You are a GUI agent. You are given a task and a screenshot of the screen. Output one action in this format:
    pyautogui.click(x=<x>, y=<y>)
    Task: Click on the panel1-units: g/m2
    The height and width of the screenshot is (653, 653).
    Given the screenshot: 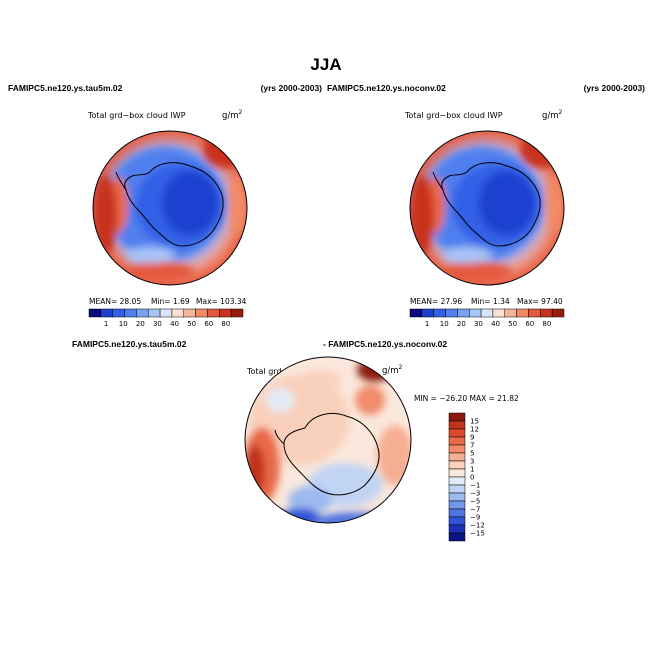 What is the action you would take?
    pyautogui.click(x=232, y=115)
    